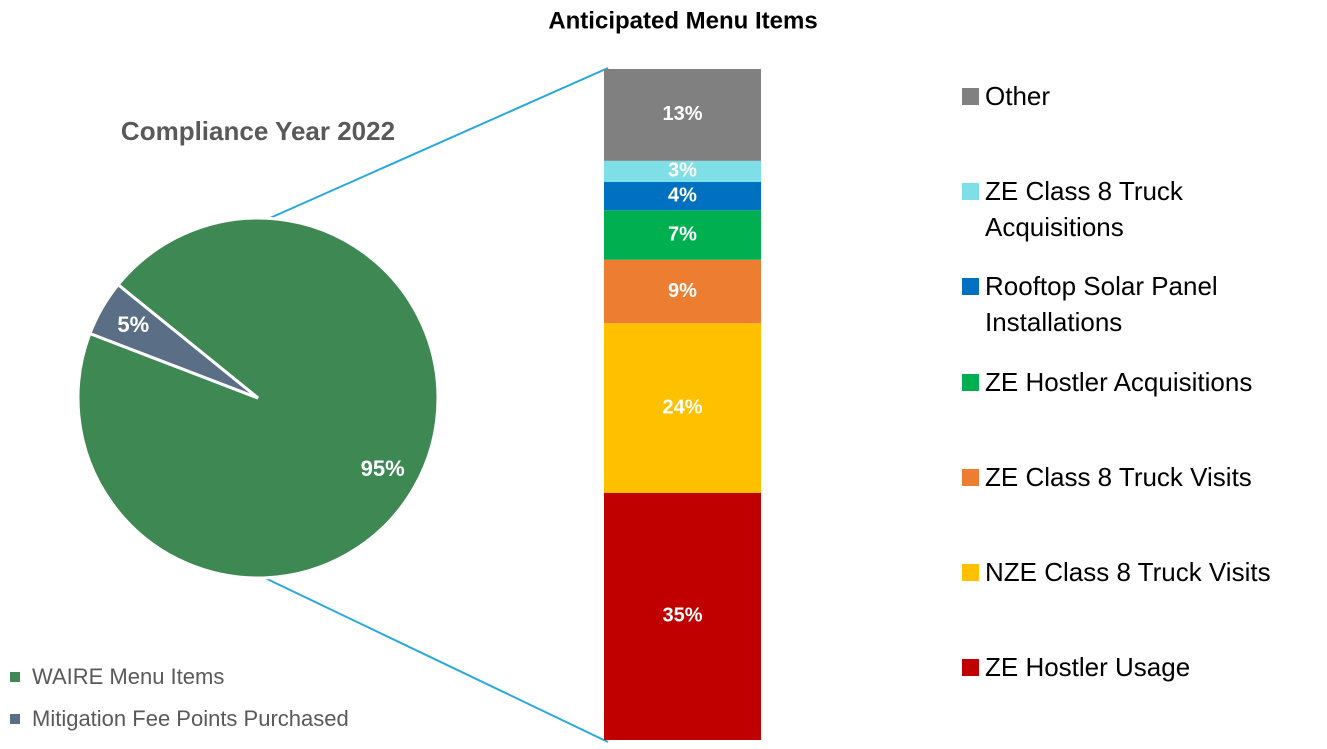 This screenshot has height=749, width=1327. I want to click on bar-label: 9%, so click(682, 291).